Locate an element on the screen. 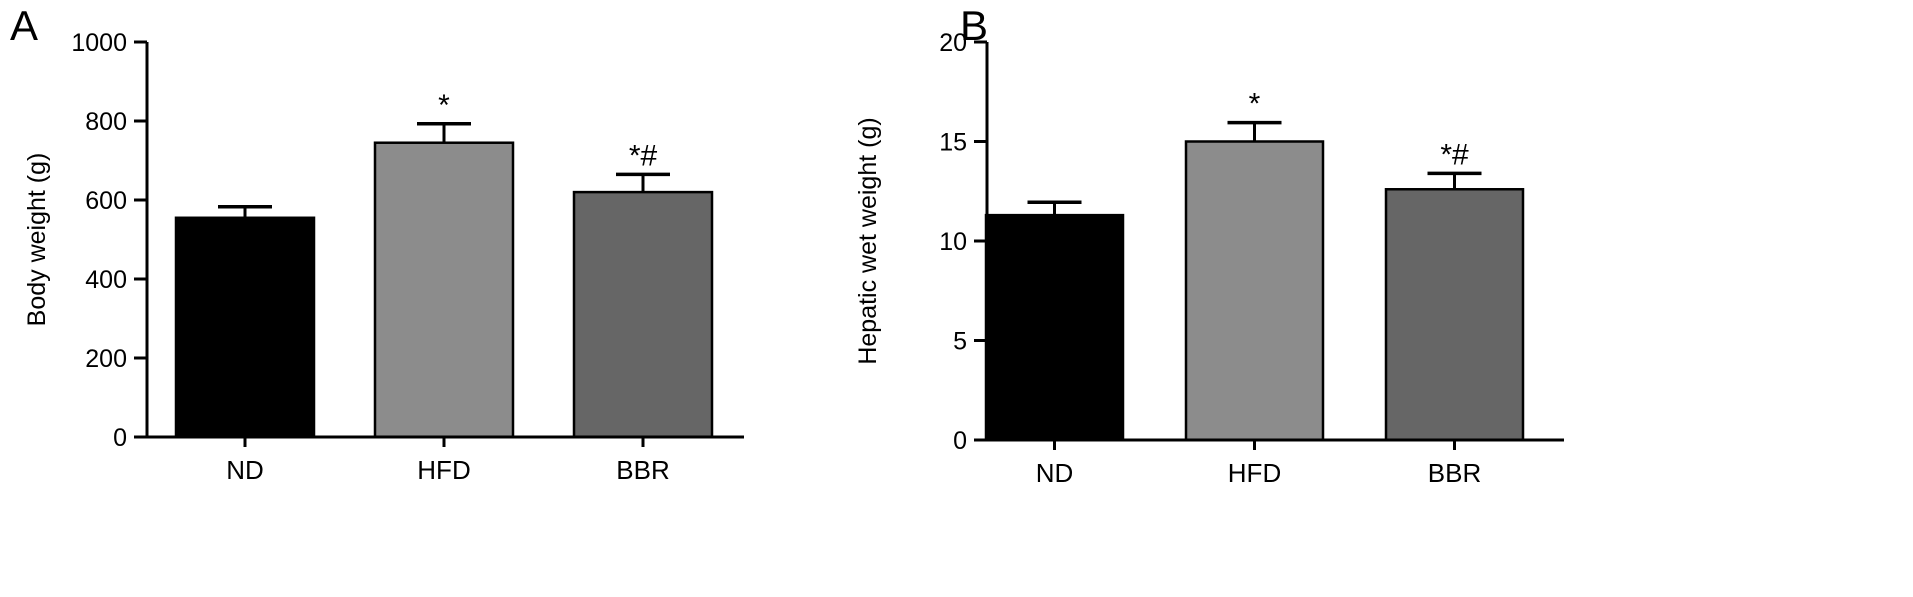 The height and width of the screenshot is (597, 1913). y-tick-label: 200 is located at coordinates (106, 359).